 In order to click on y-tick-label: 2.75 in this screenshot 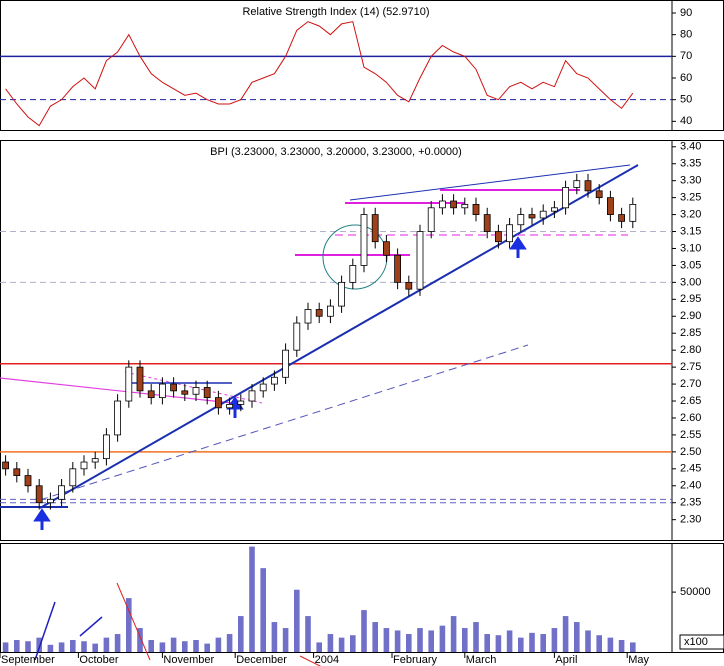, I will do `click(690, 367)`.